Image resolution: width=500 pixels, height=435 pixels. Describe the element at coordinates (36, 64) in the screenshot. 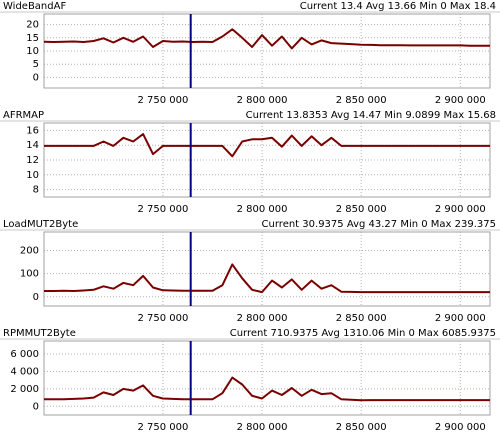

I see `y-tick-label: 5` at that location.